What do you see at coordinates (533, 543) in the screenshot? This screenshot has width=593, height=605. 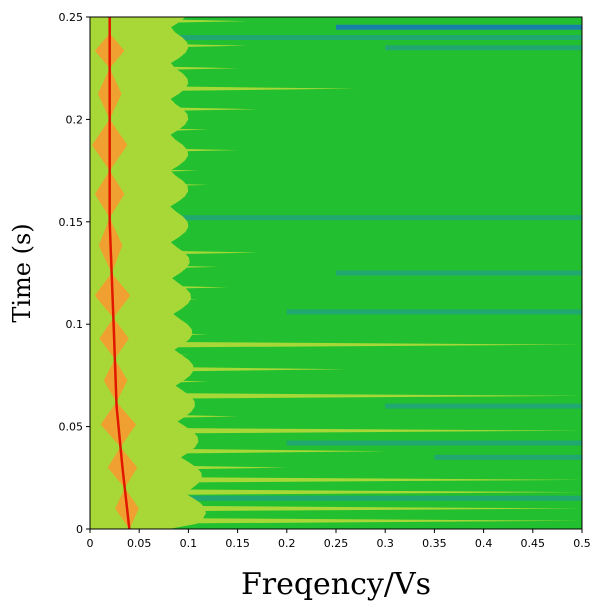 I see `x-tick-label: 0.45` at bounding box center [533, 543].